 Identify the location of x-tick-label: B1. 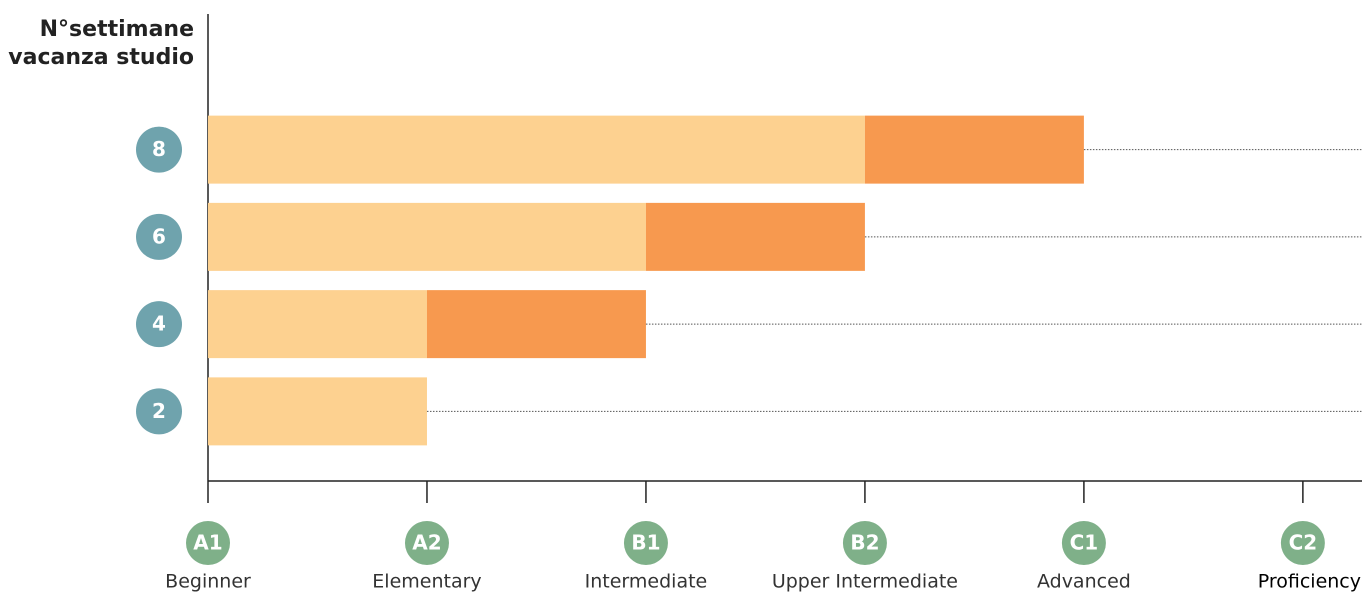
(645, 543).